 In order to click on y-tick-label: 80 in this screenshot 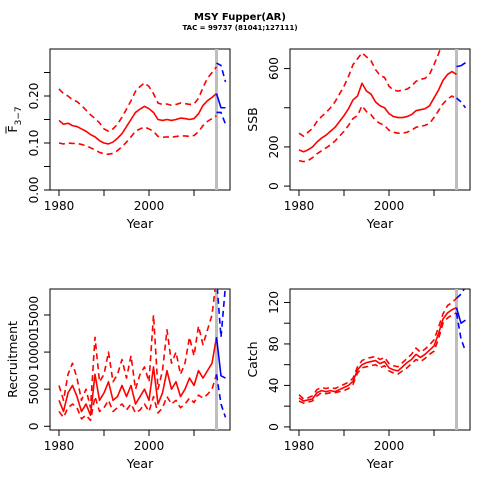, I will do `click(274, 343)`.